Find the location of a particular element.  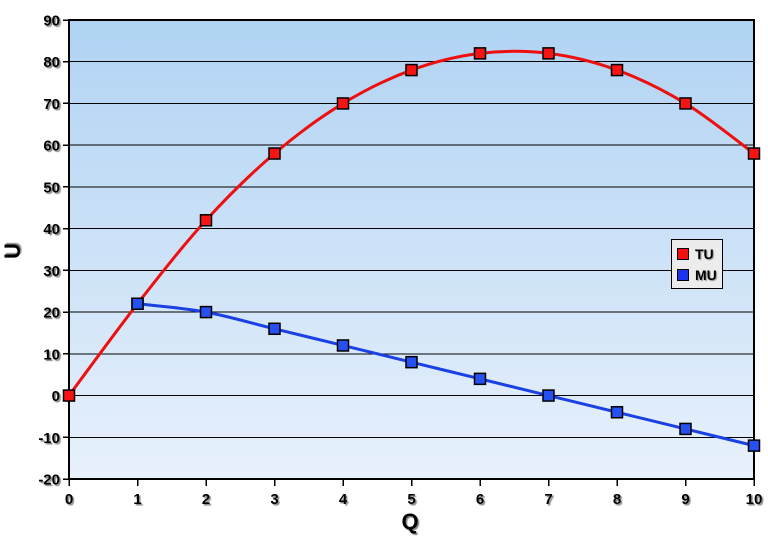

y-tick-label: 40 is located at coordinates (51, 229).